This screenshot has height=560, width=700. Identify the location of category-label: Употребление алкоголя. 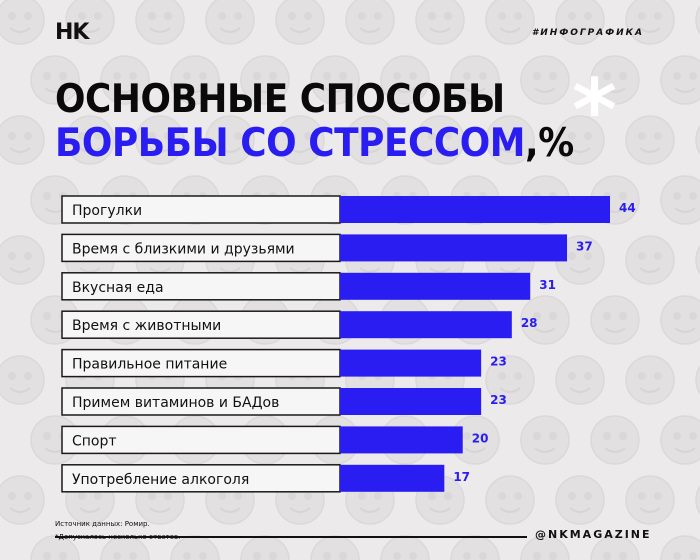
(160, 480).